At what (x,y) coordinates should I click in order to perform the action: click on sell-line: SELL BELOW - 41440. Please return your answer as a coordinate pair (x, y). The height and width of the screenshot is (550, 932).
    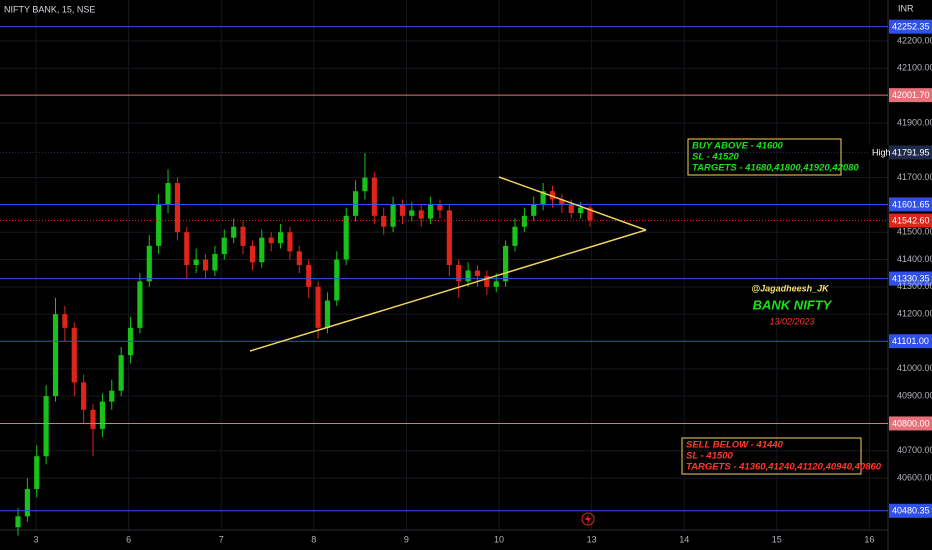
    Looking at the image, I should click on (735, 445).